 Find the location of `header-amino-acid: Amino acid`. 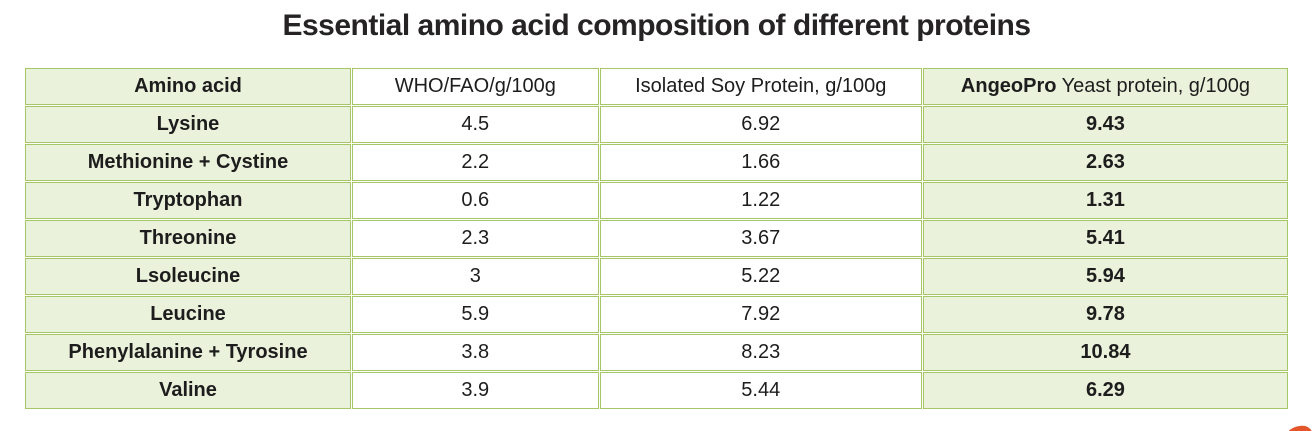

header-amino-acid: Amino acid is located at coordinates (188, 86).